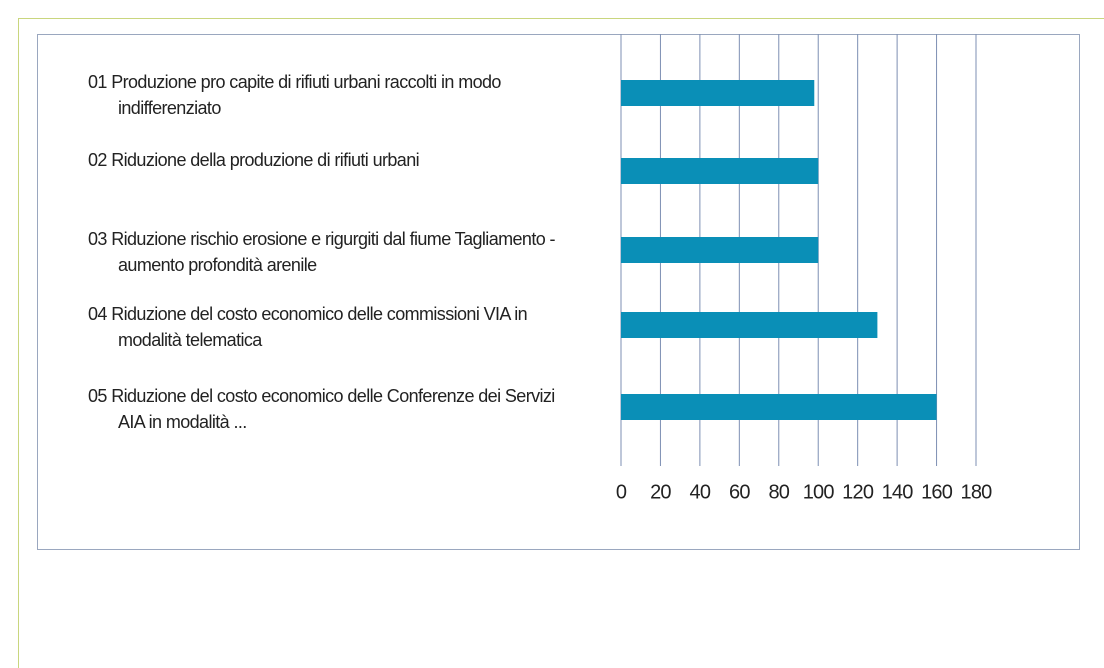  What do you see at coordinates (778, 492) in the screenshot?
I see `x-tick-label: 80` at bounding box center [778, 492].